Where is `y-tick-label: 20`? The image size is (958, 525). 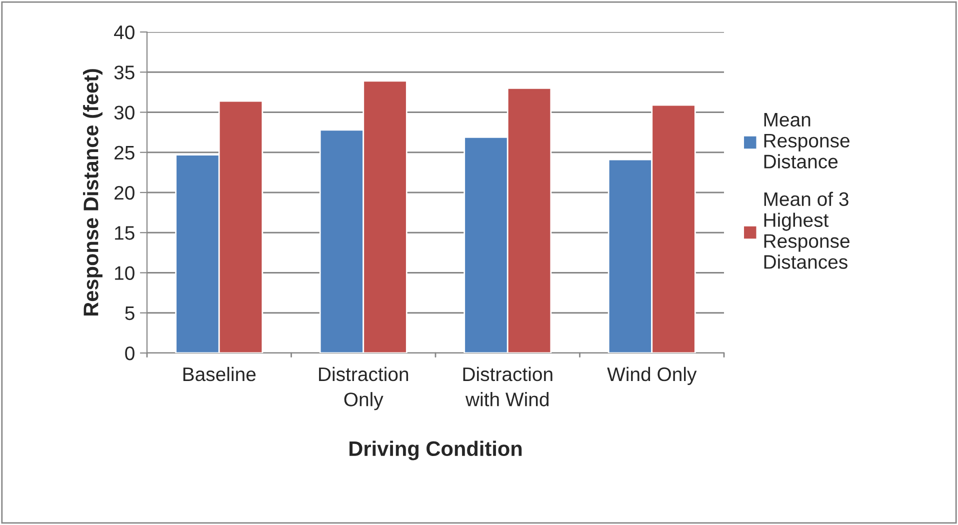
y-tick-label: 20 is located at coordinates (124, 193).